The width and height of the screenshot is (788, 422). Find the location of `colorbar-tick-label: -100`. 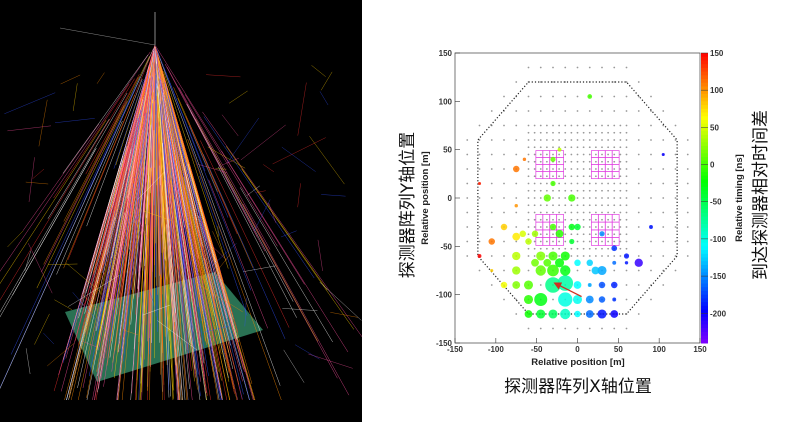

colorbar-tick-label: -100 is located at coordinates (718, 239).